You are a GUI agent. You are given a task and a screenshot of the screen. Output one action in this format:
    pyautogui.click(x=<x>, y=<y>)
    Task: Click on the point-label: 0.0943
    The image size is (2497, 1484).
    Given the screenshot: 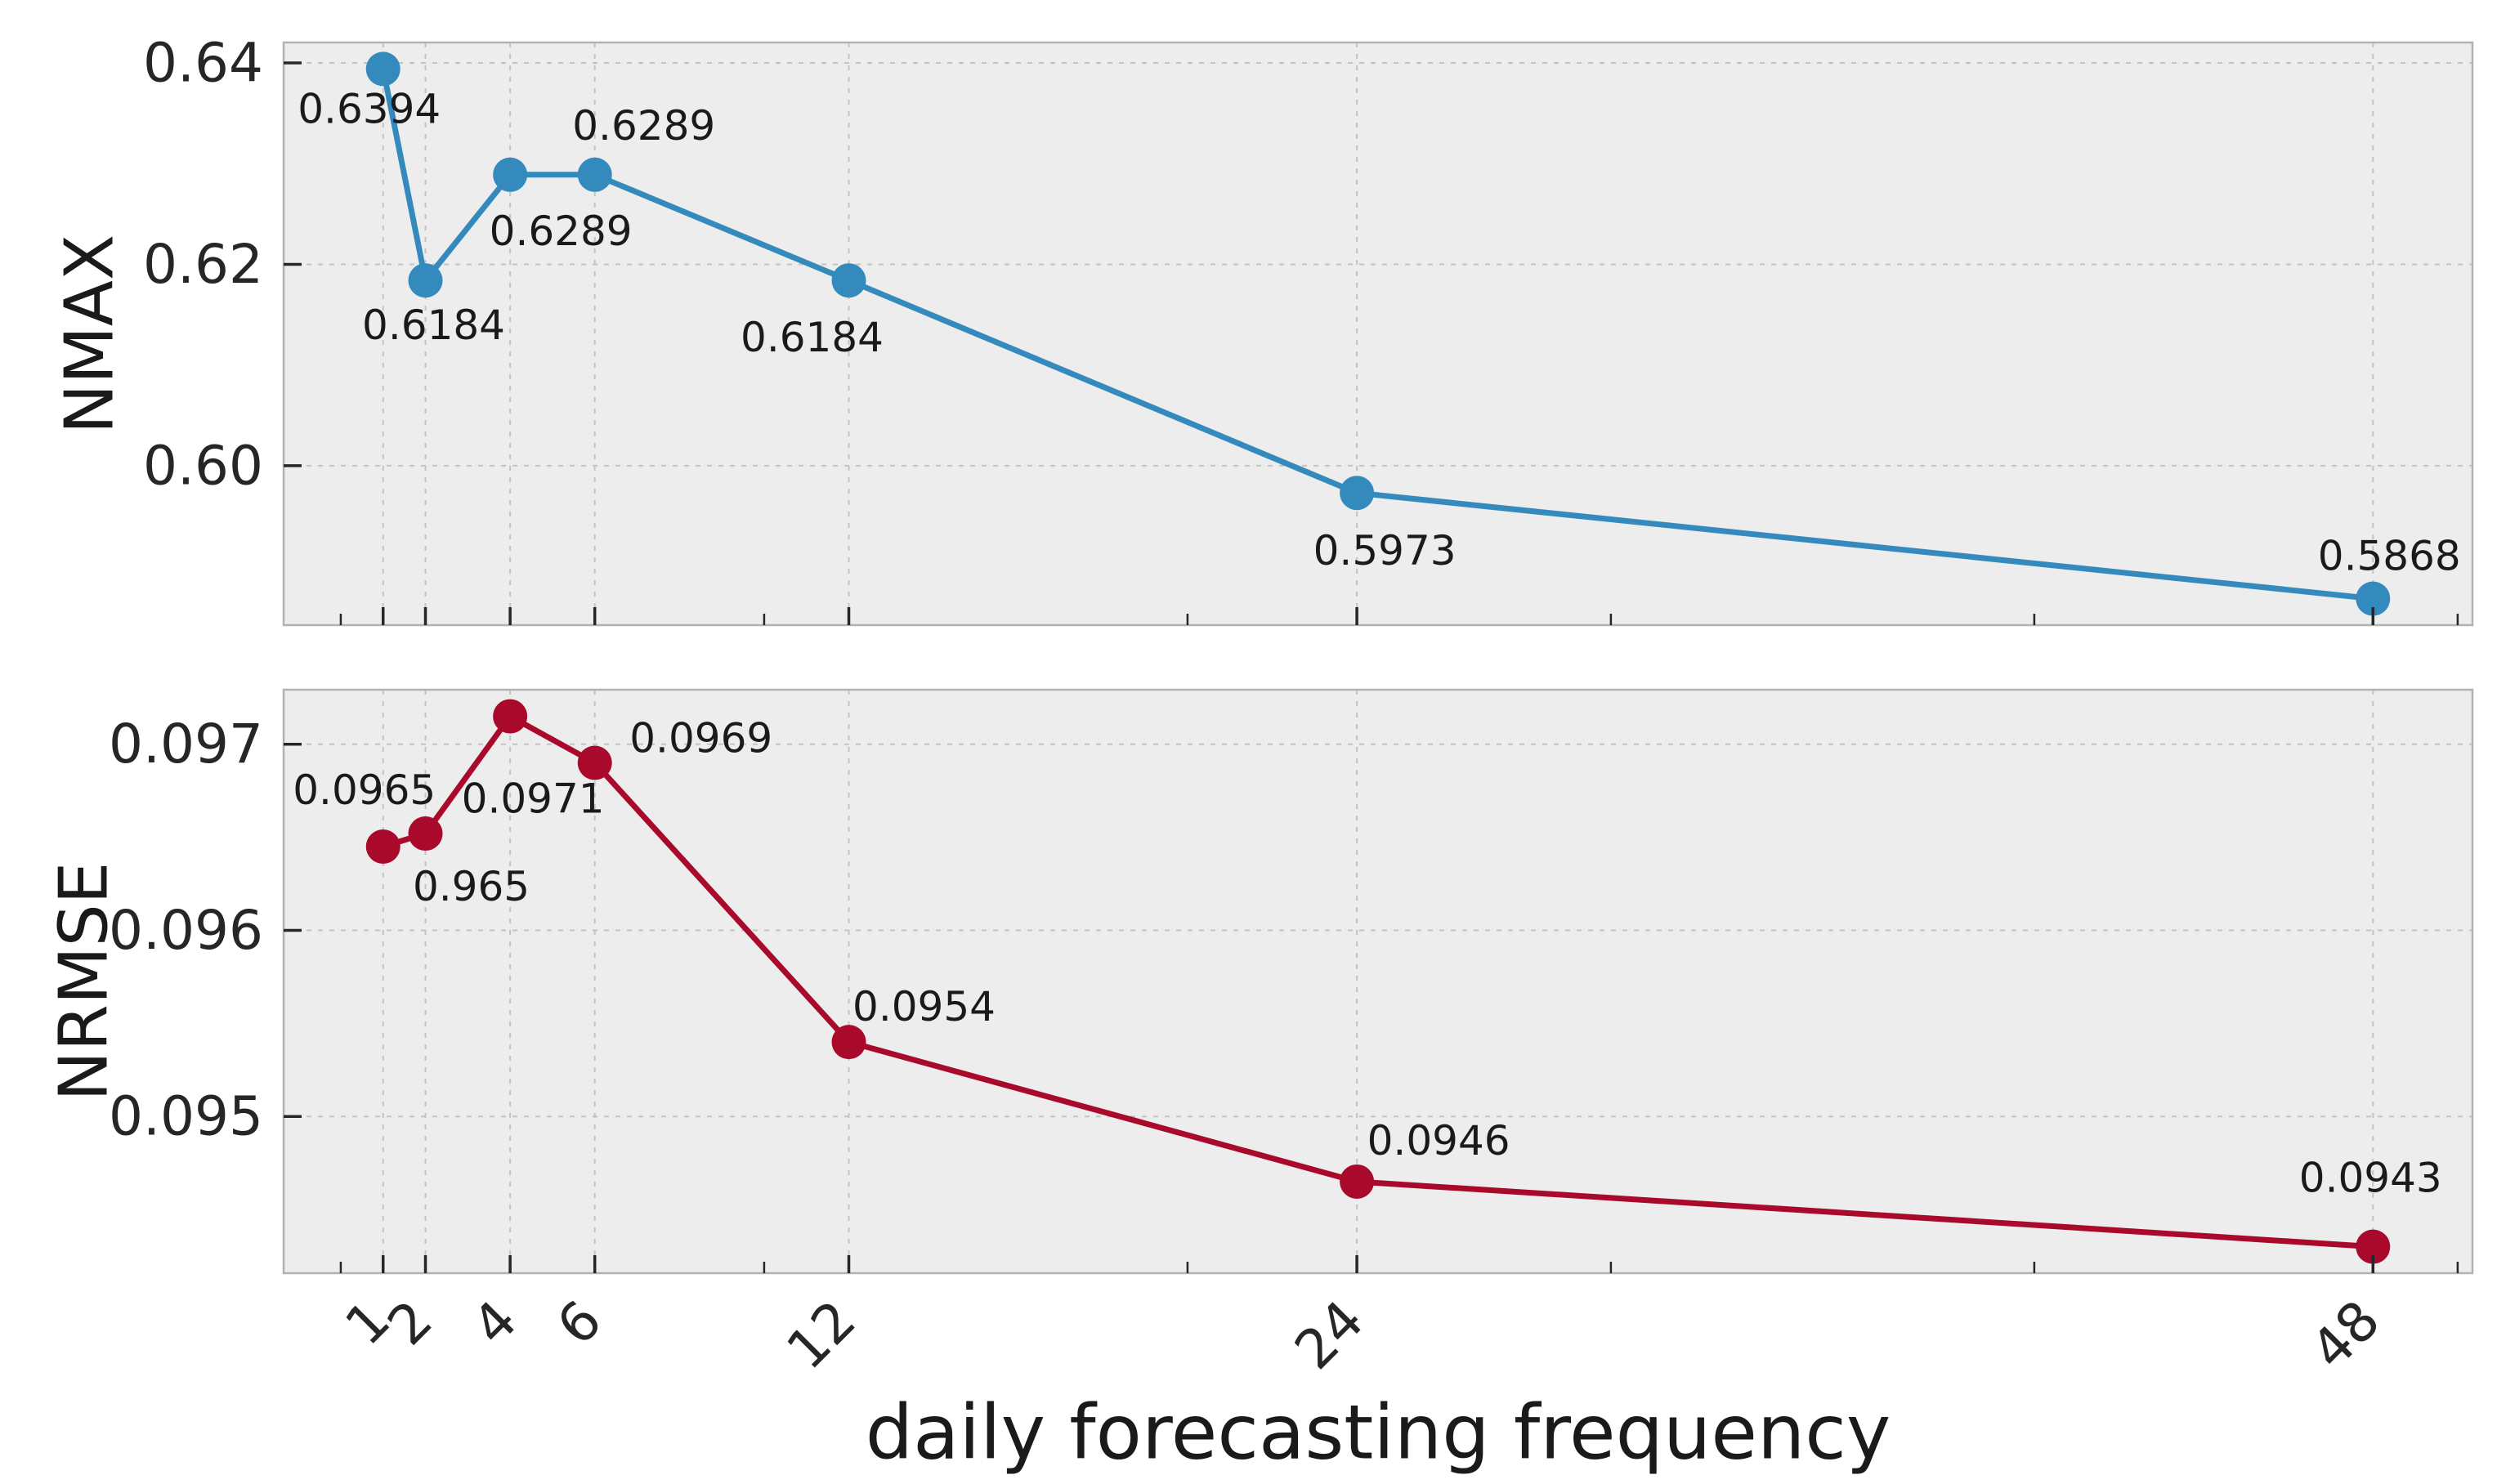 What is the action you would take?
    pyautogui.click(x=2370, y=1178)
    